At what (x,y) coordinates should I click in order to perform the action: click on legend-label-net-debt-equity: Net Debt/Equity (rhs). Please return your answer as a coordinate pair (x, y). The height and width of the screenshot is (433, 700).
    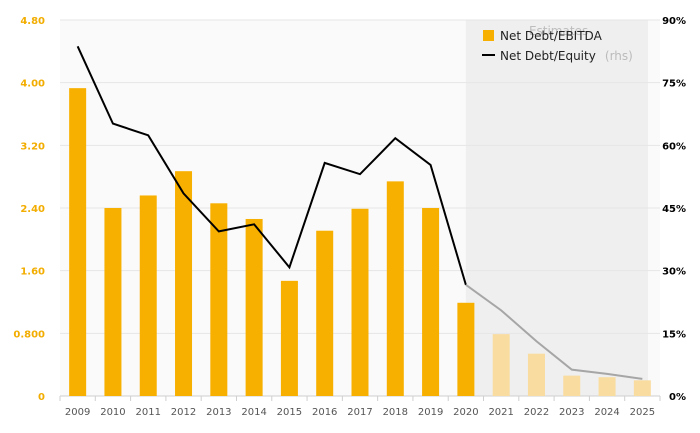
    Looking at the image, I should click on (566, 54).